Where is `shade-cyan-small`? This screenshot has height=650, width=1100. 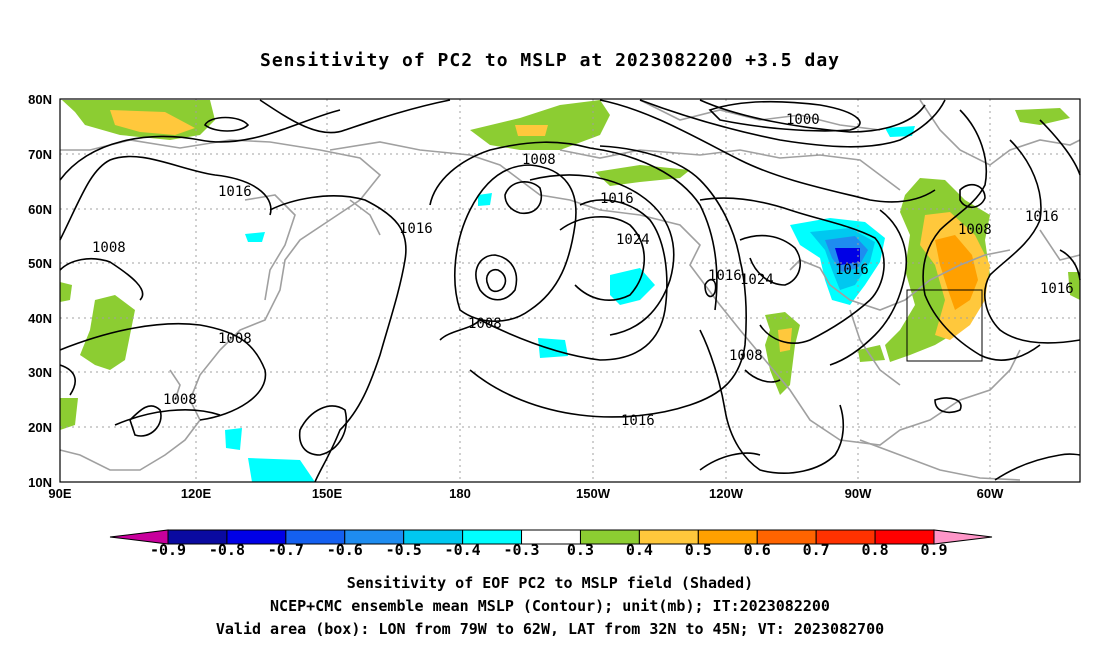
shade-cyan-small is located at coordinates (900, 131).